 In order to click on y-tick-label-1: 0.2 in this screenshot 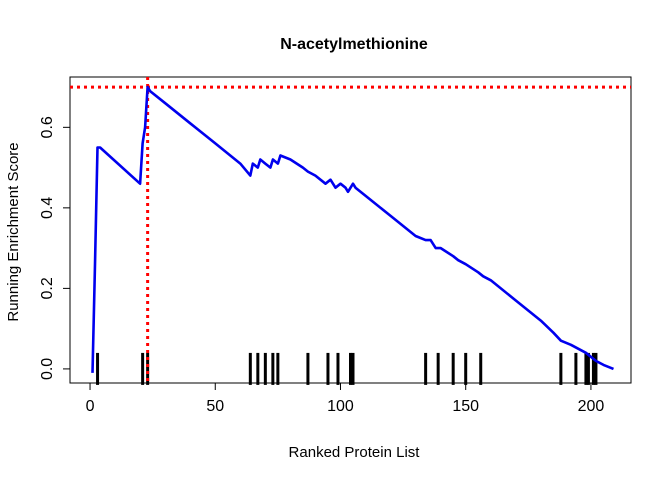, I will do `click(47, 288)`.